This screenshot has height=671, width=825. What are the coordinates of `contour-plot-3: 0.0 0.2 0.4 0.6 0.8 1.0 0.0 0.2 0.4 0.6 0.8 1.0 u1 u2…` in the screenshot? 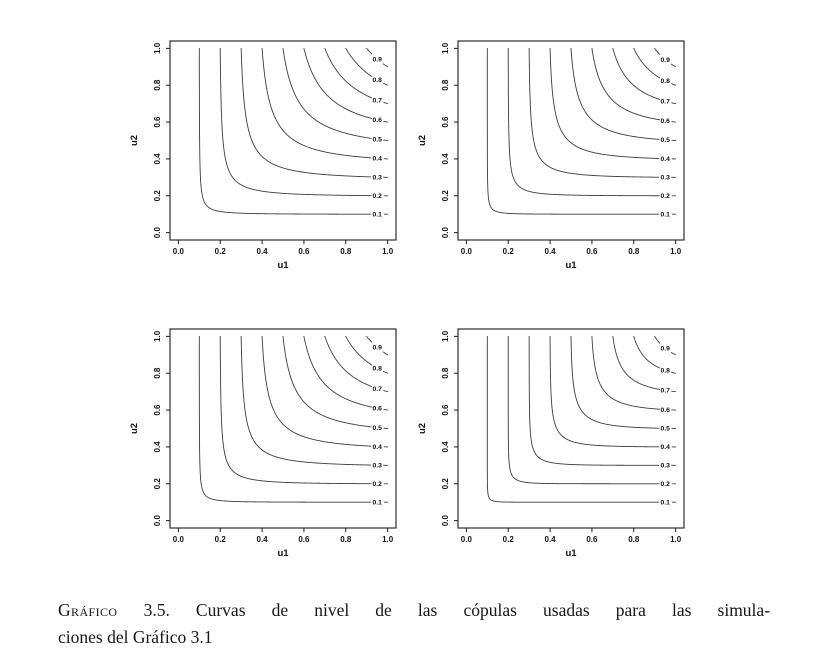 It's located at (263, 443).